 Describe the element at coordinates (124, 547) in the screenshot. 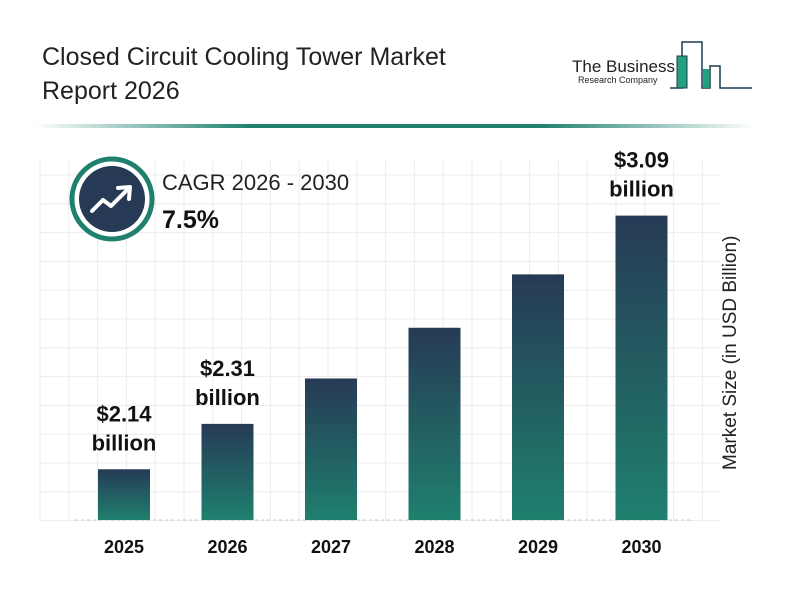

I see `x-tick-label: 2025` at that location.